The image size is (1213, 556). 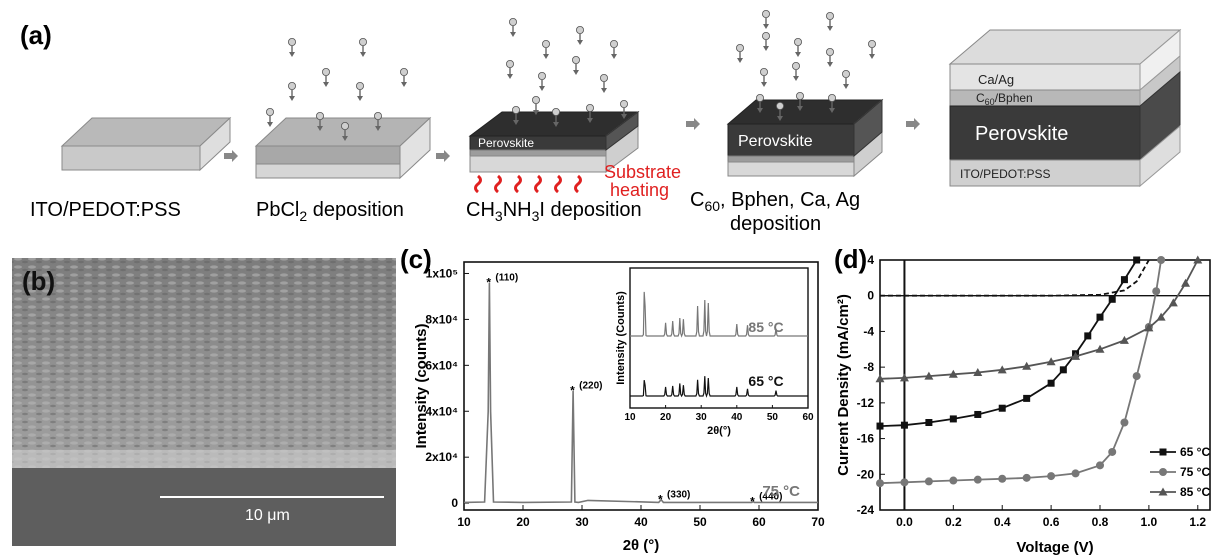 What do you see at coordinates (775, 224) in the screenshot?
I see `step-4-label-line2: deposition` at bounding box center [775, 224].